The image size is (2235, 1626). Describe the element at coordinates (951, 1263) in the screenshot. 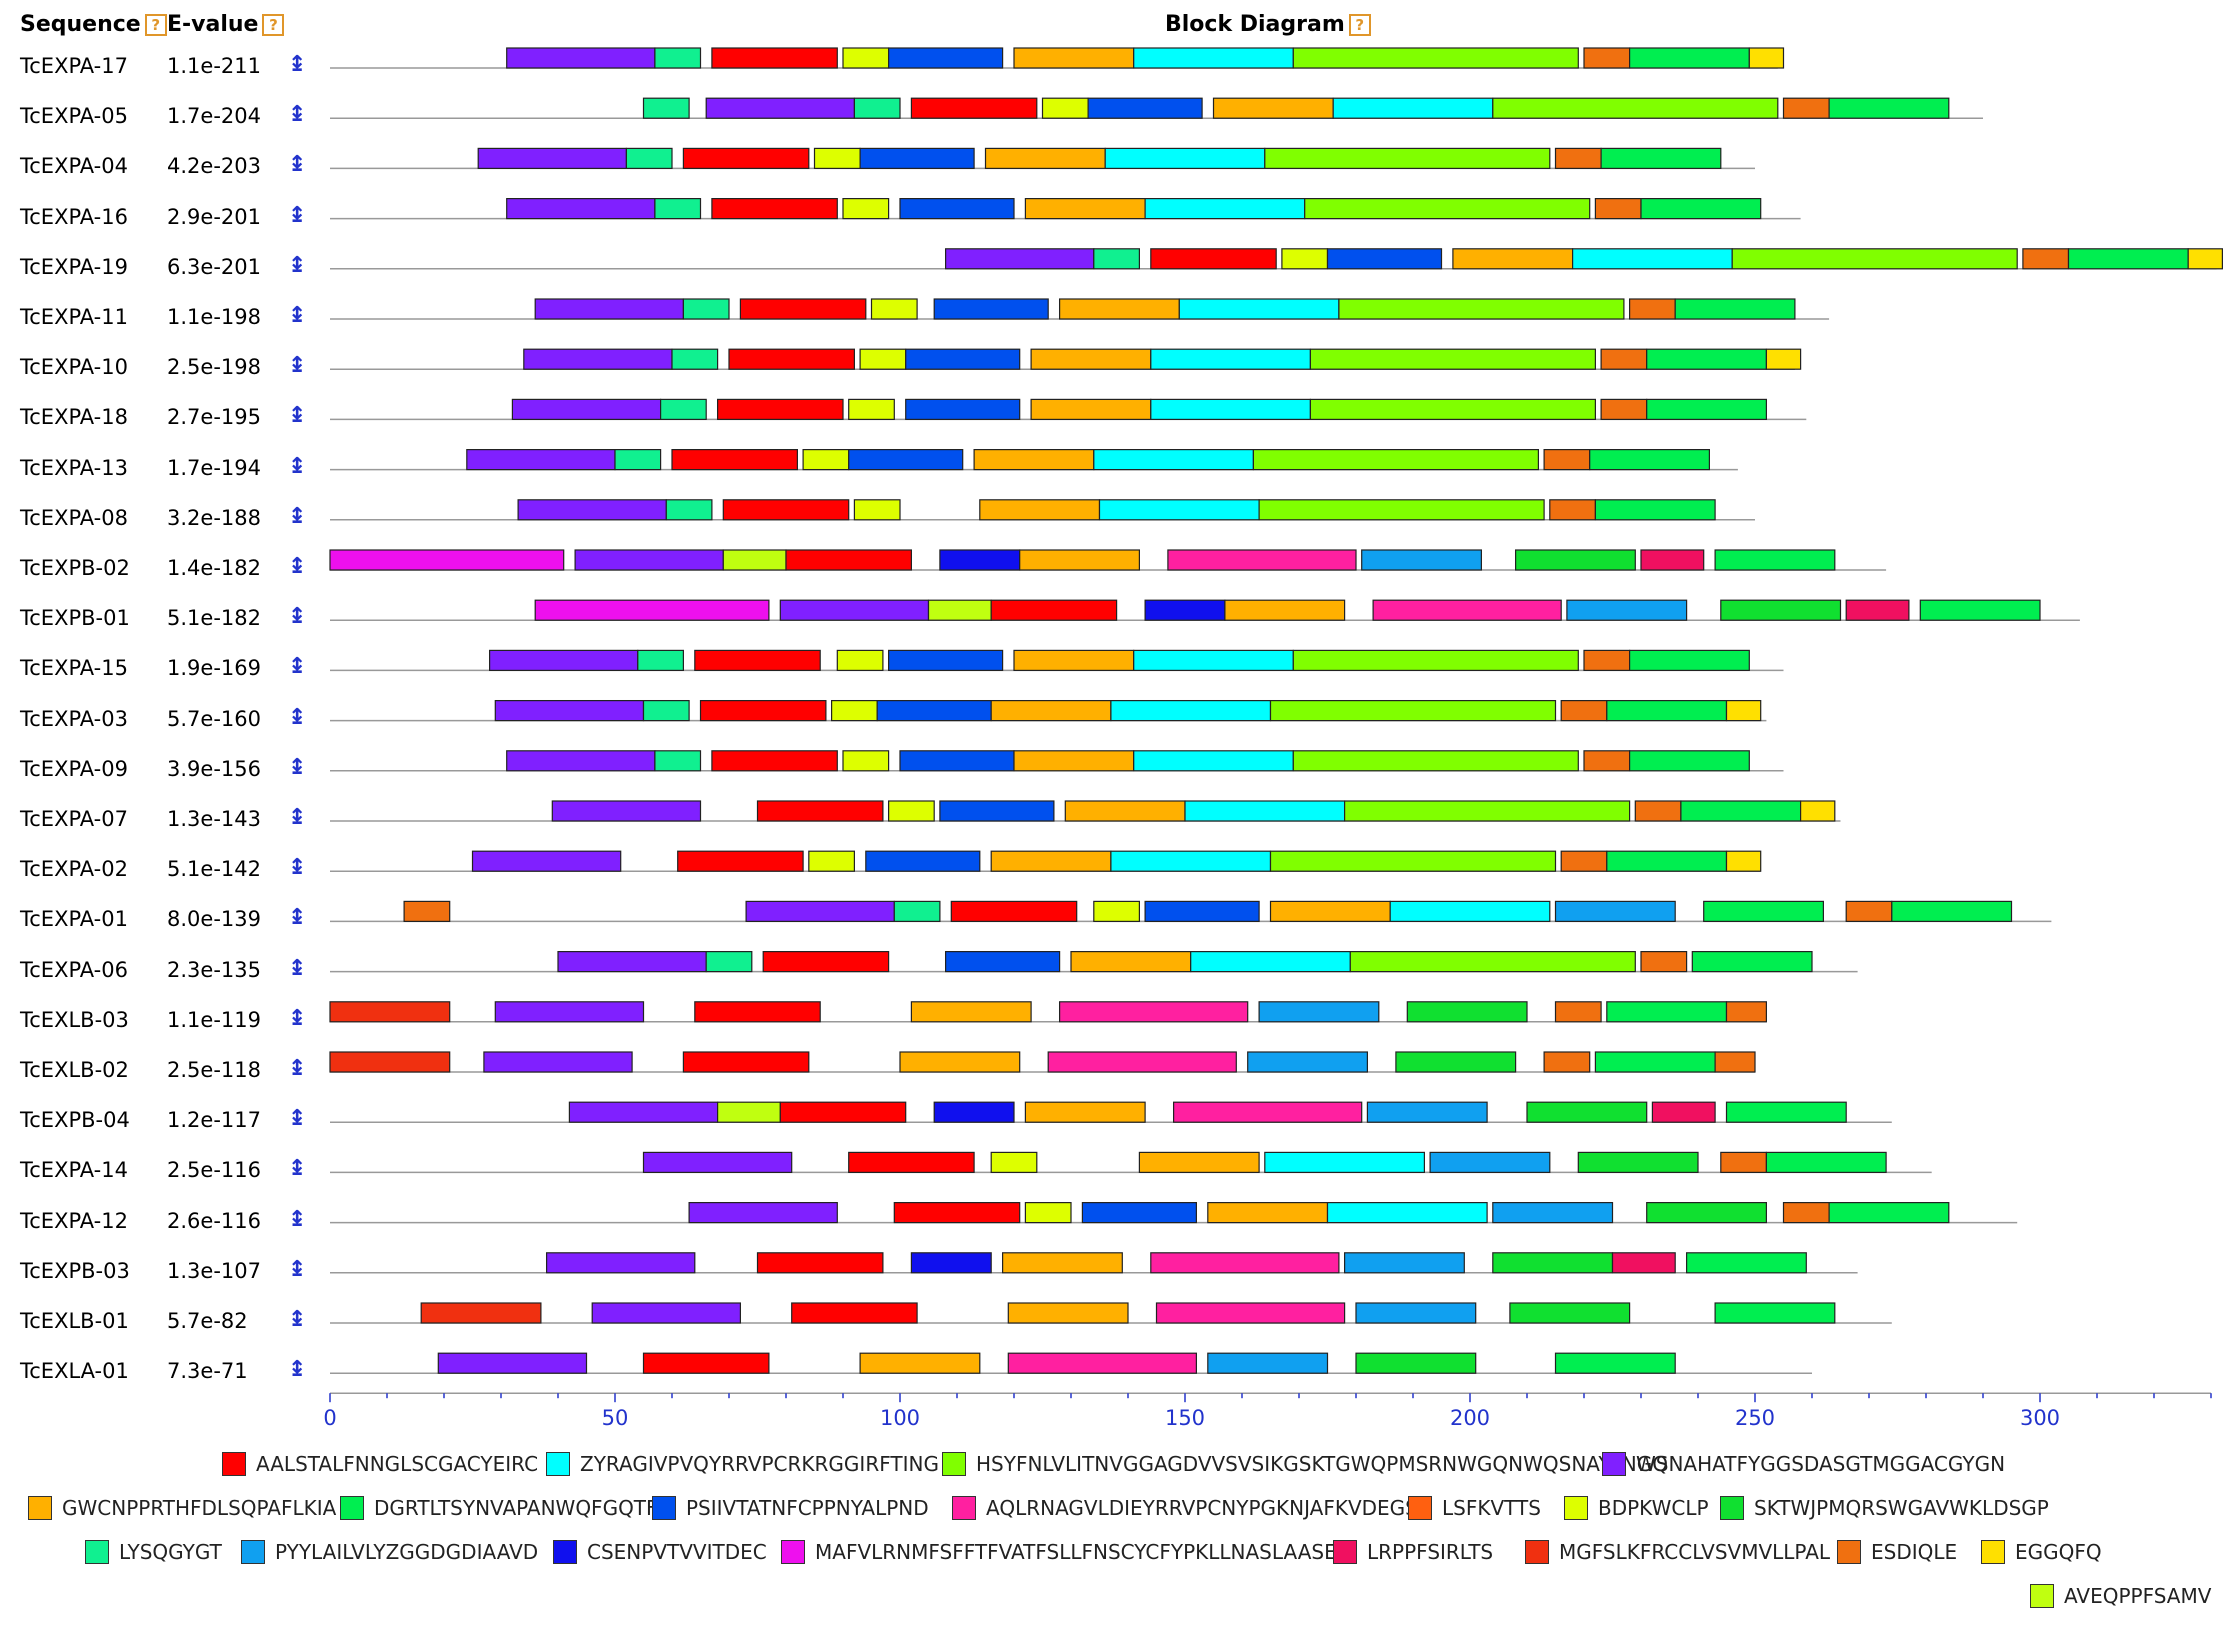

I see `motif-block-m14` at that location.